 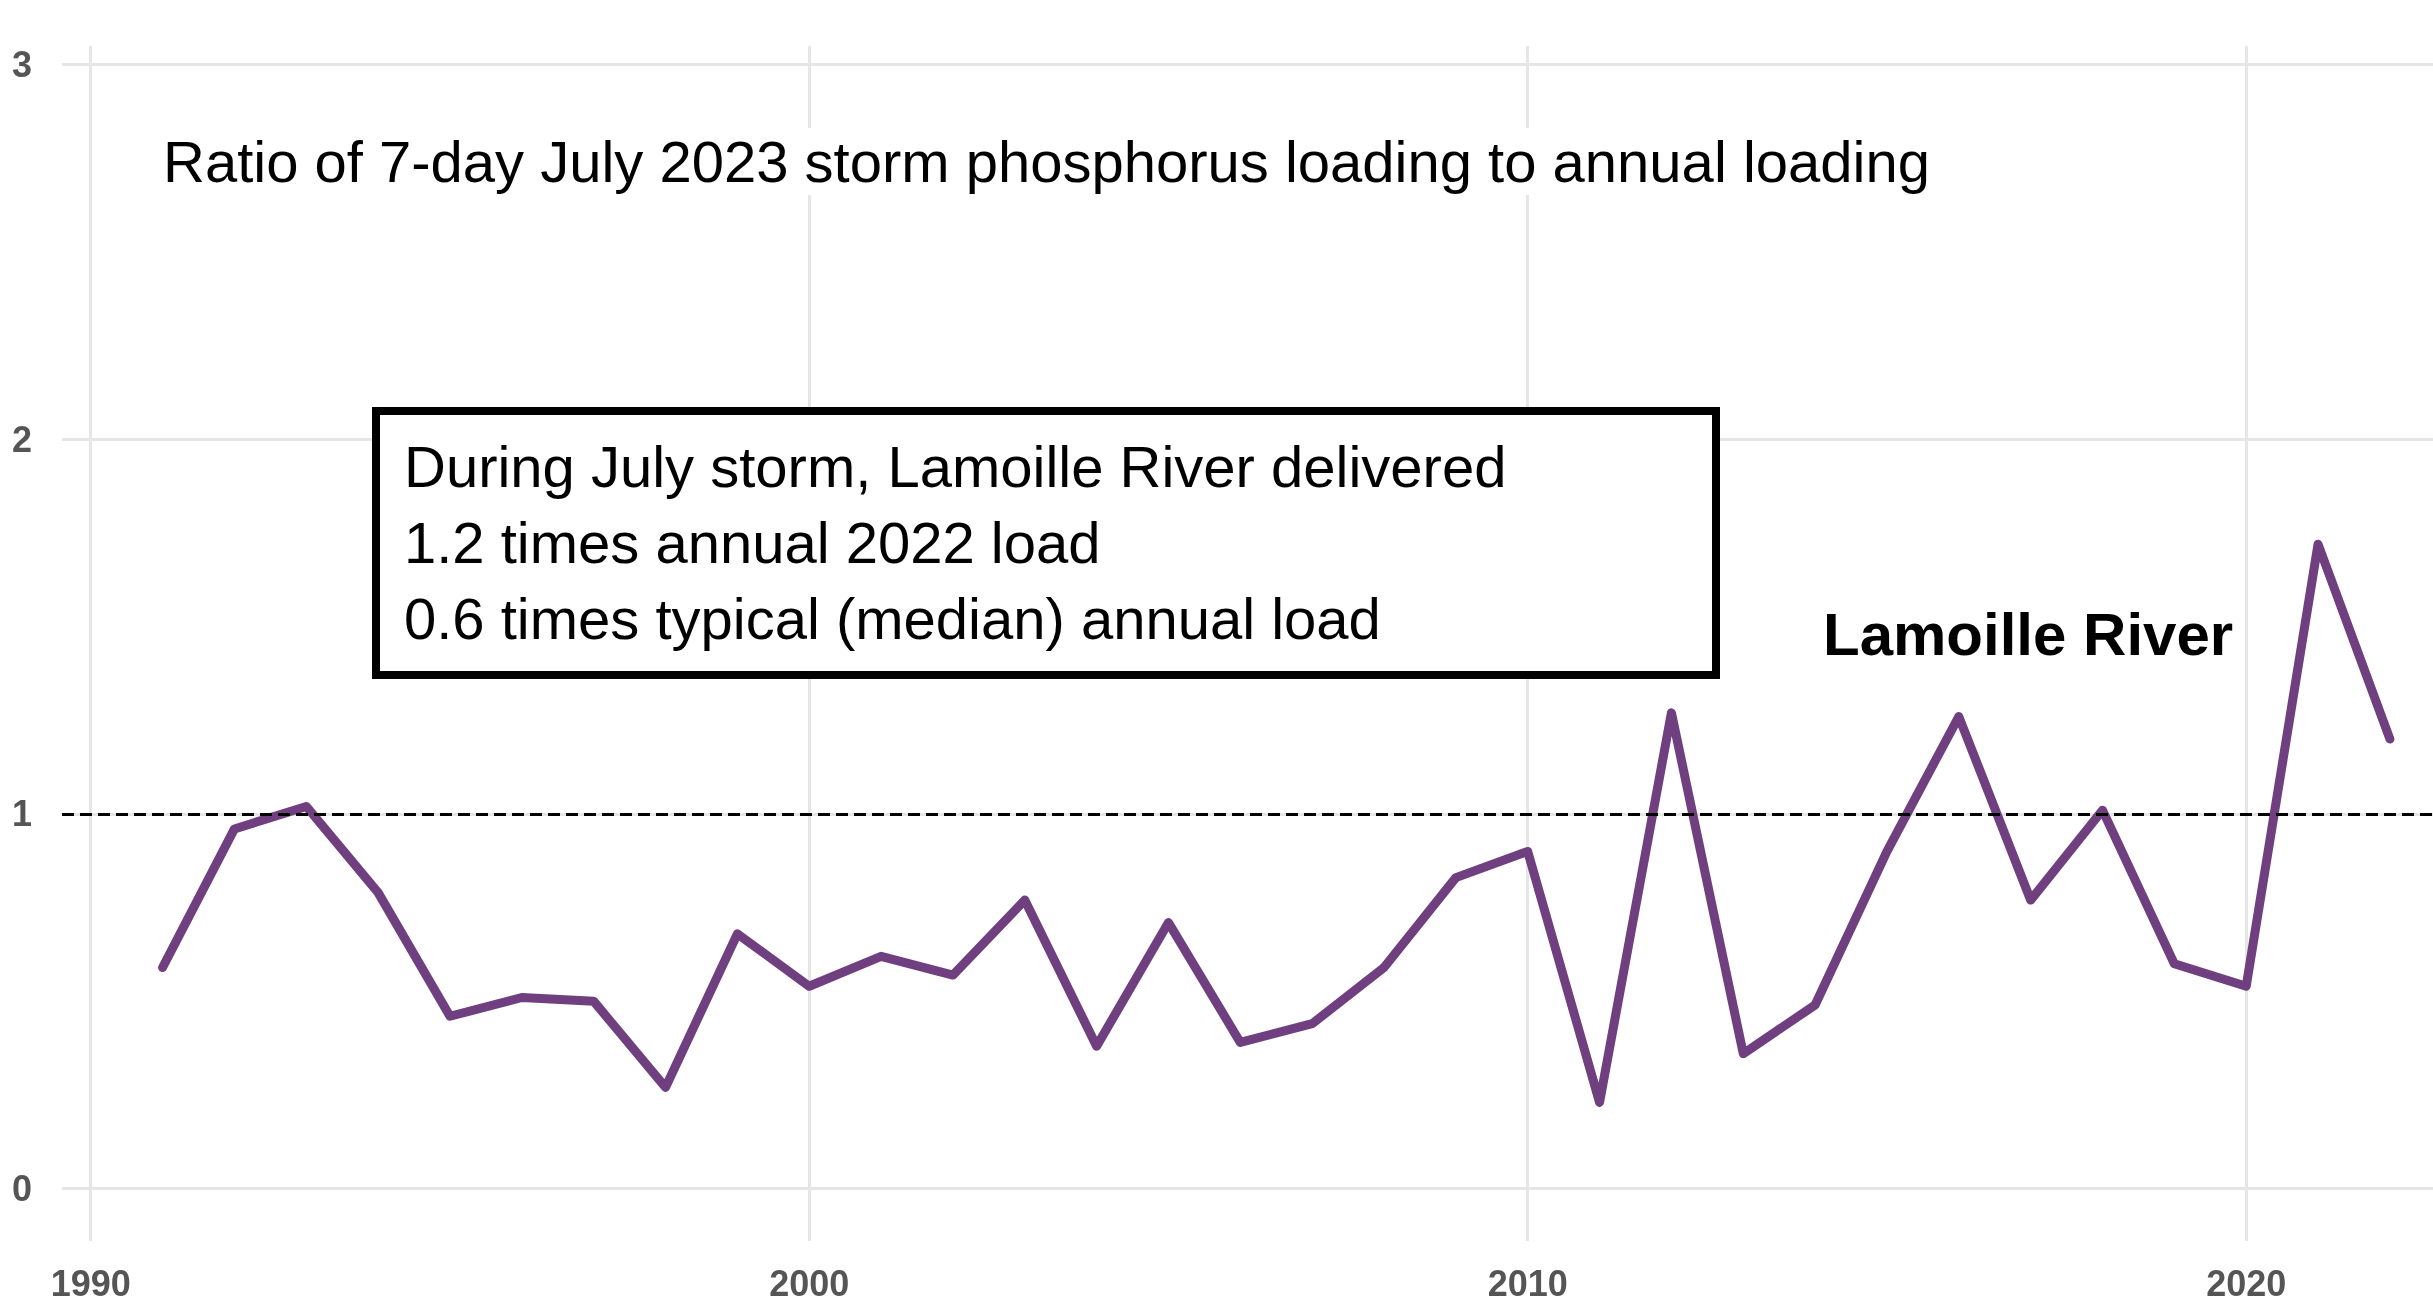 What do you see at coordinates (893, 619) in the screenshot?
I see `annotation: 0.6 times typical (median) annual load` at bounding box center [893, 619].